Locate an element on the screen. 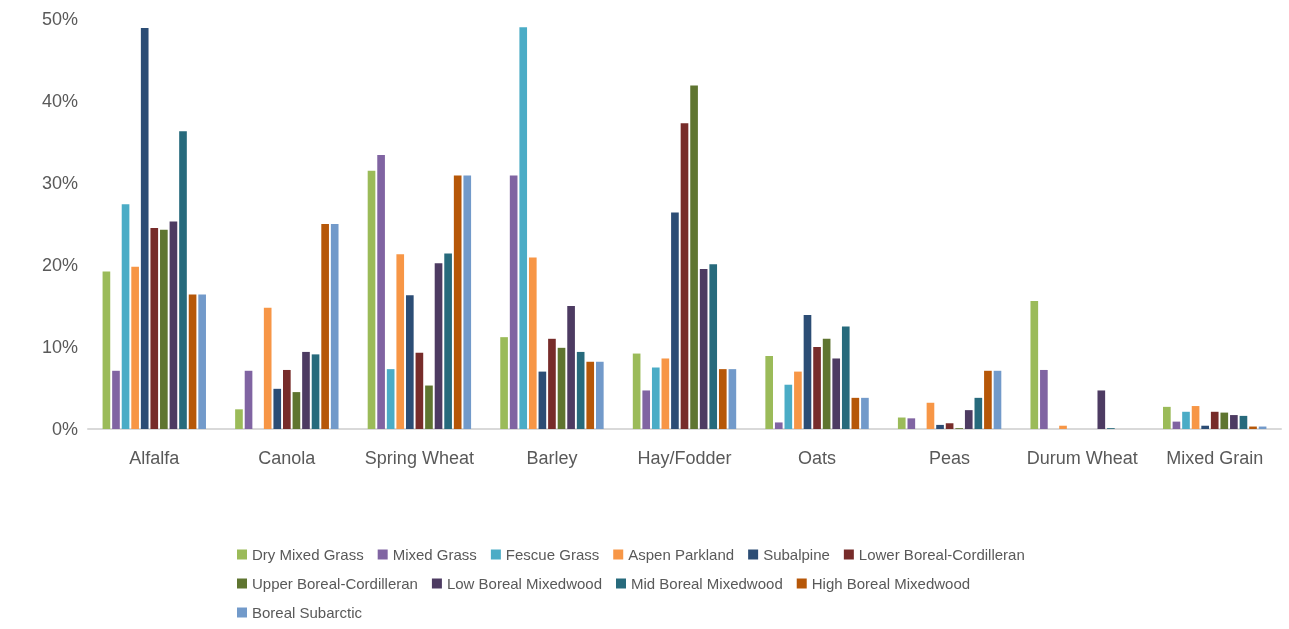 The image size is (1289, 629). legend-label: Boreal Subarctic is located at coordinates (307, 612).